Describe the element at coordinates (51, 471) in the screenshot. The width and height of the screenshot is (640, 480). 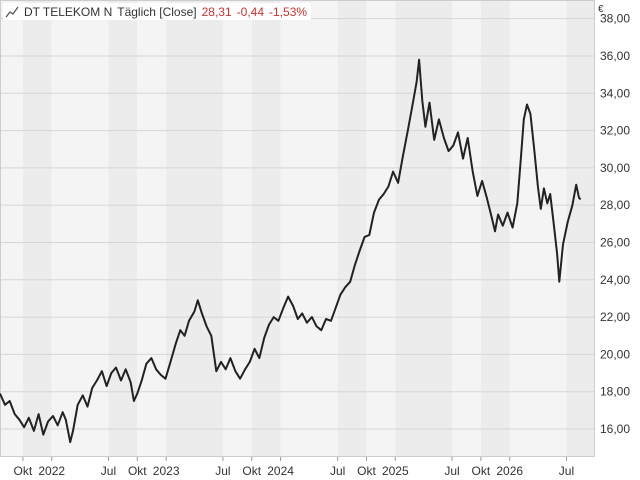
I see `x-tick-label: 2022` at that location.